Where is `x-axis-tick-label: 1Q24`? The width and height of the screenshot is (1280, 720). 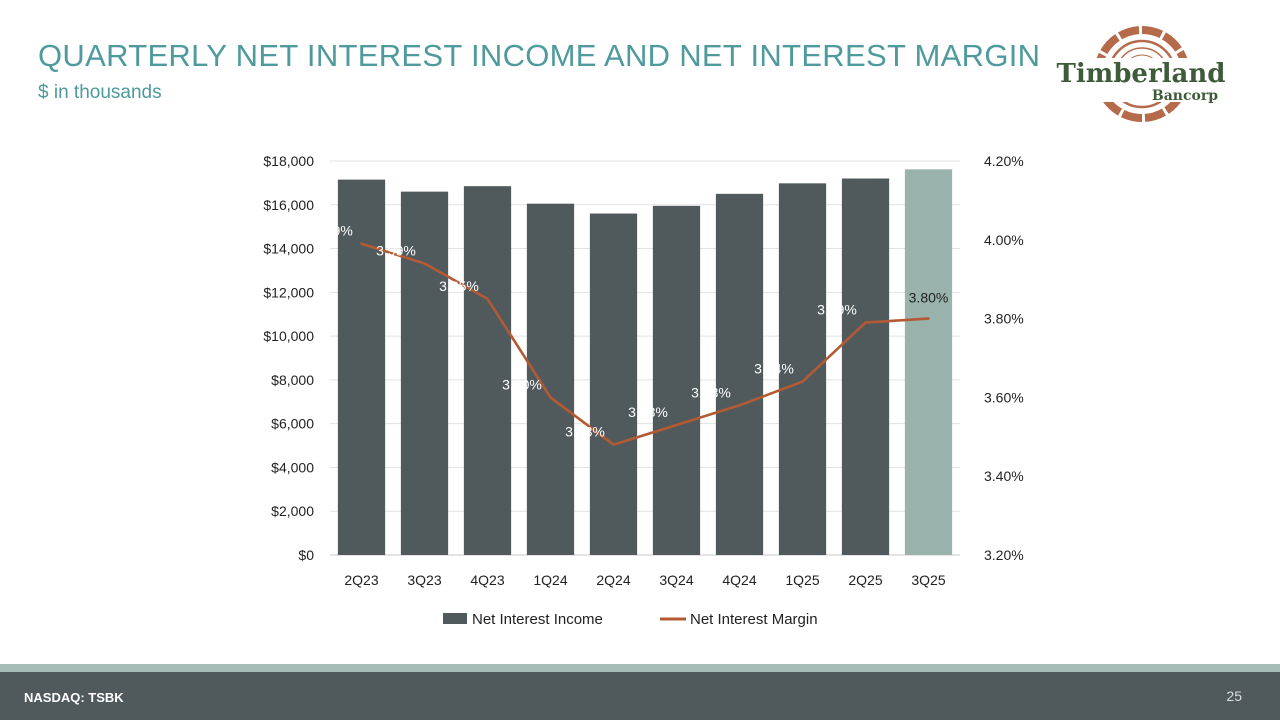 x-axis-tick-label: 1Q24 is located at coordinates (550, 580).